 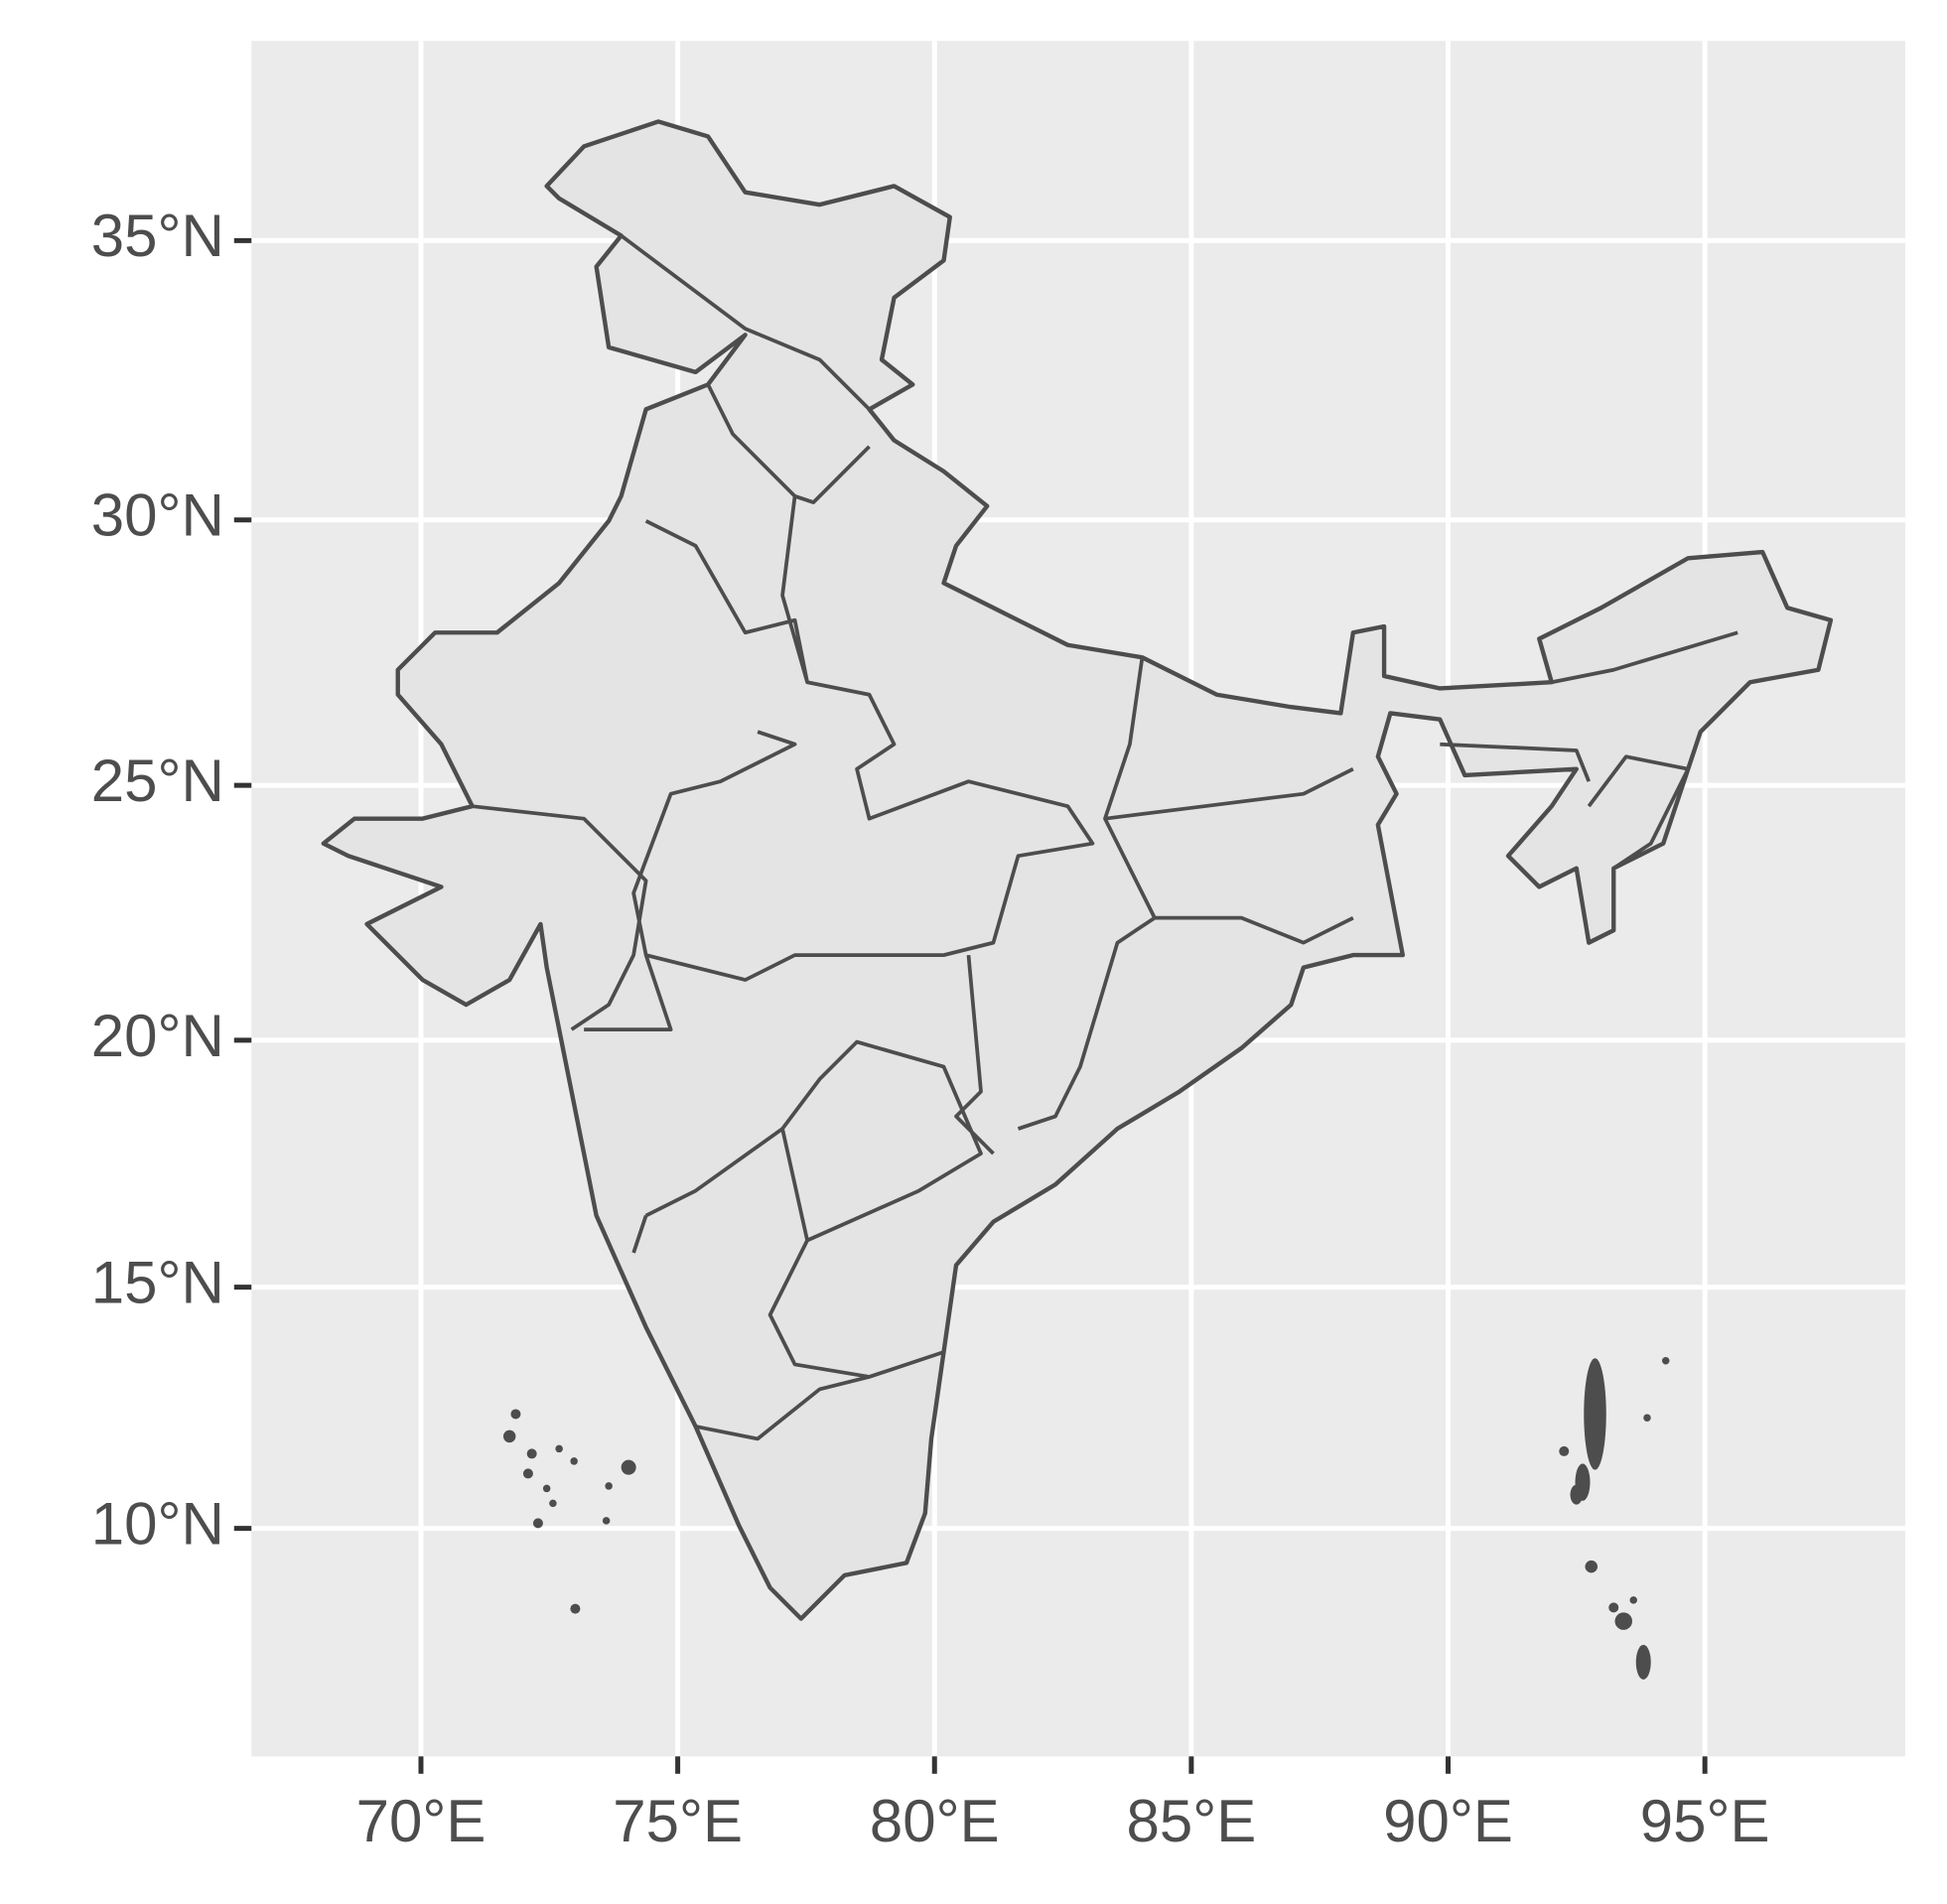 I want to click on x-tick-label: 90°E, so click(x=1448, y=1821).